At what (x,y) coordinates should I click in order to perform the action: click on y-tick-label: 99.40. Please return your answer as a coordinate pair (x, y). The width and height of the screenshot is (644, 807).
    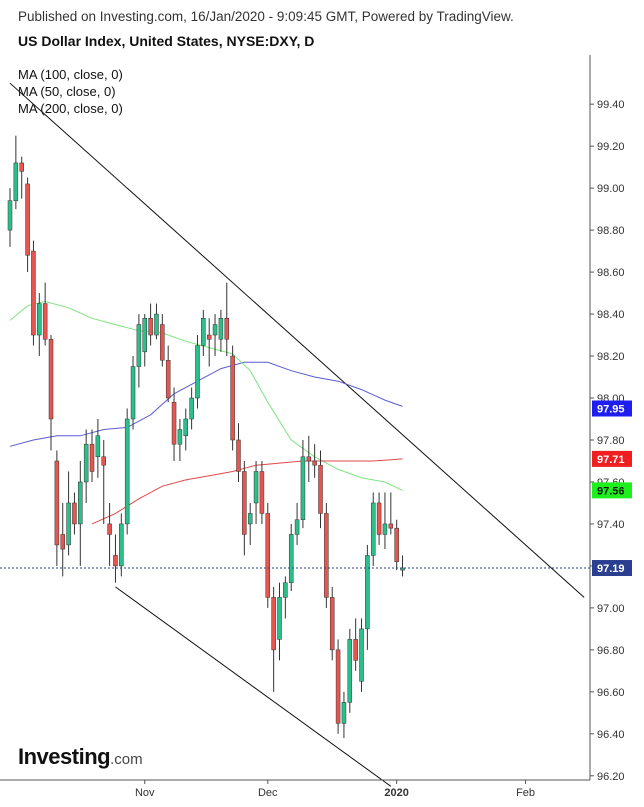
    Looking at the image, I should click on (611, 105).